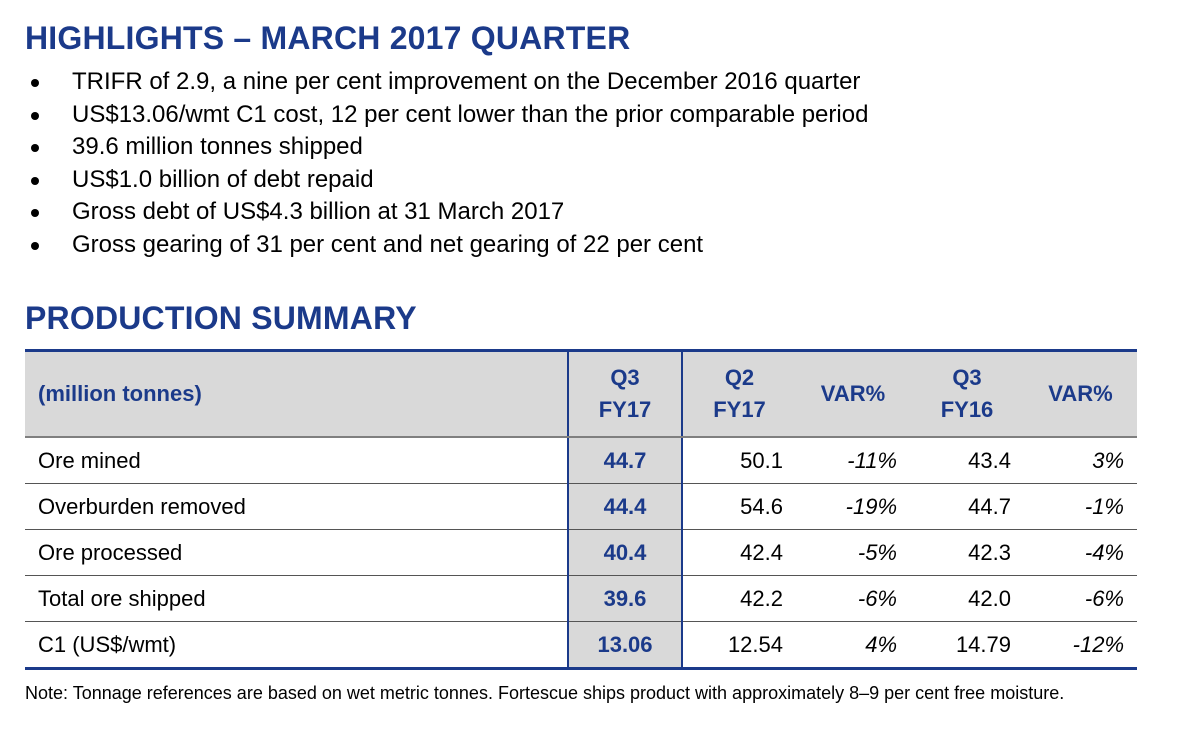  Describe the element at coordinates (446, 180) in the screenshot. I see `bullet-item: US$1.0 billion of debt repaid` at that location.